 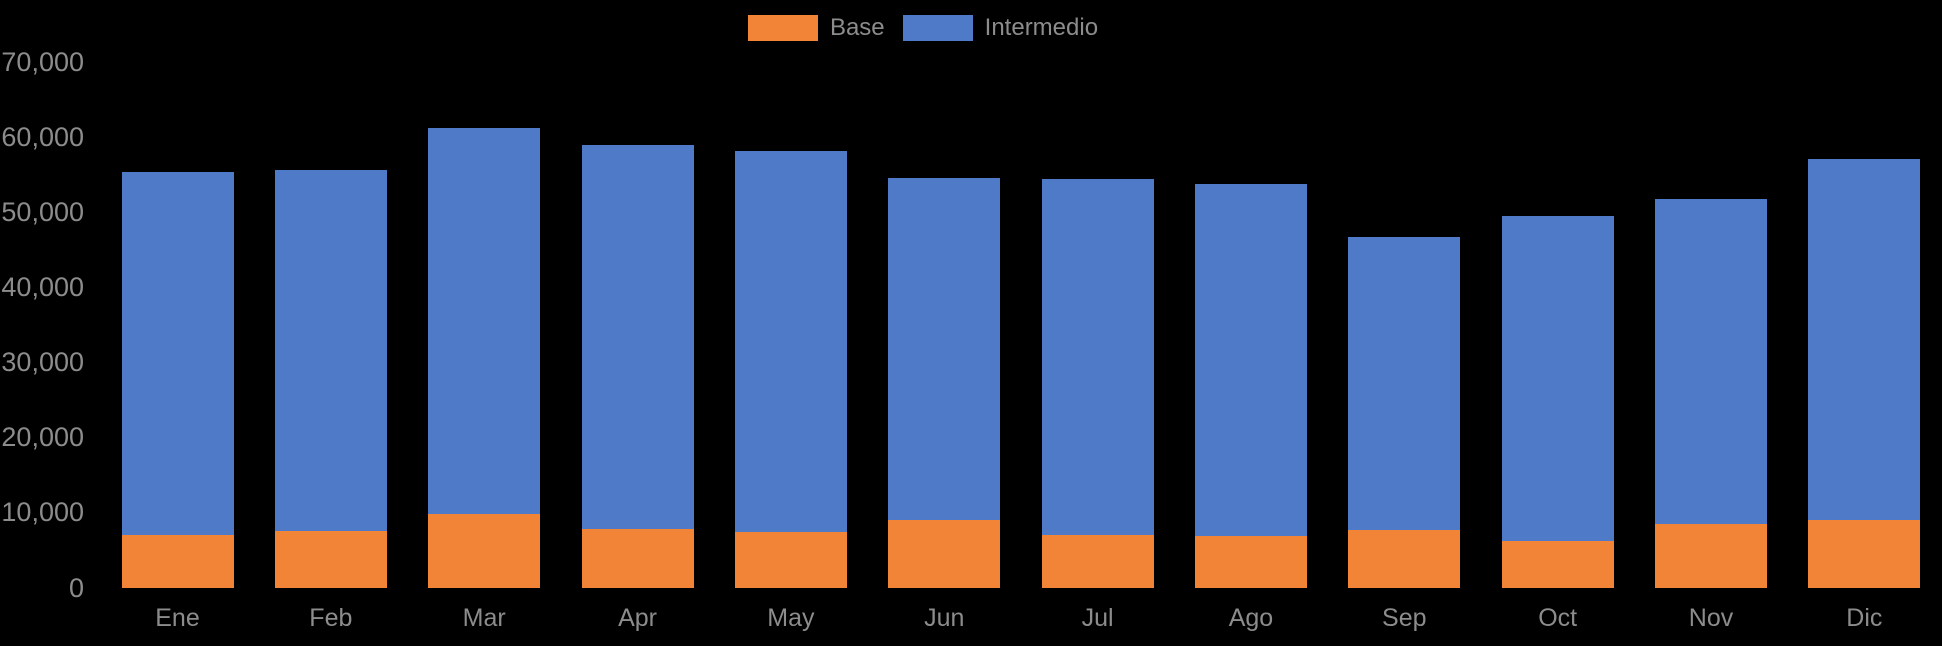 What do you see at coordinates (637, 618) in the screenshot?
I see `x-axis-label-apr: Apr` at bounding box center [637, 618].